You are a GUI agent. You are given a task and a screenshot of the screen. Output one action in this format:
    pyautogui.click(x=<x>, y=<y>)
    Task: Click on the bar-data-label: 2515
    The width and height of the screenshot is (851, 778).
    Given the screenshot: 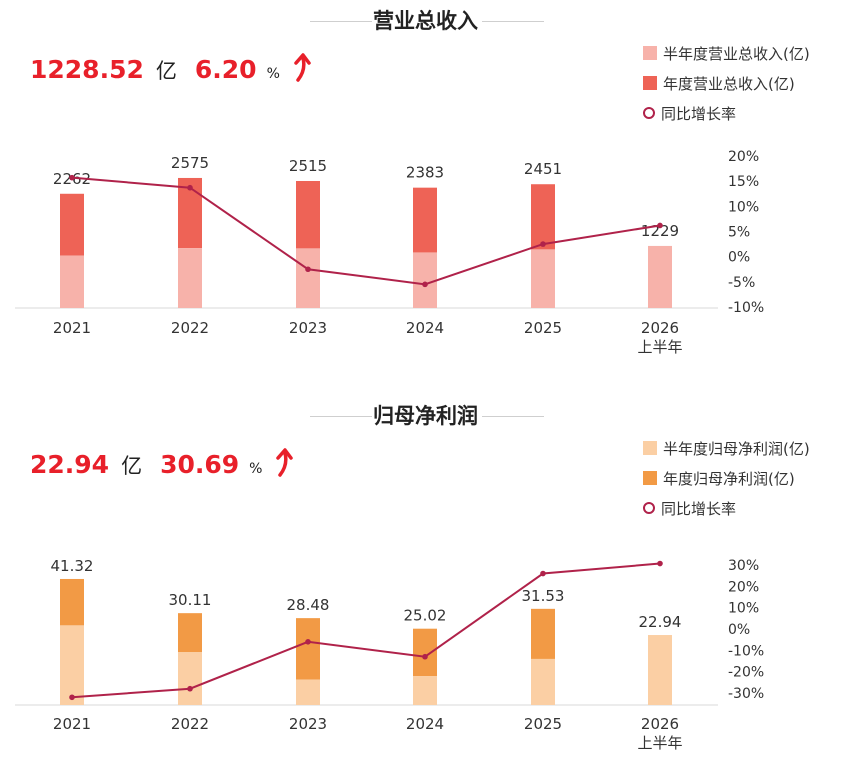 What is the action you would take?
    pyautogui.click(x=308, y=166)
    